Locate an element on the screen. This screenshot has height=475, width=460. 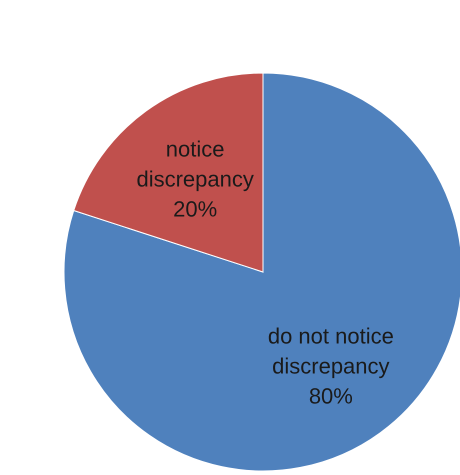
data-label: 20% is located at coordinates (195, 209).